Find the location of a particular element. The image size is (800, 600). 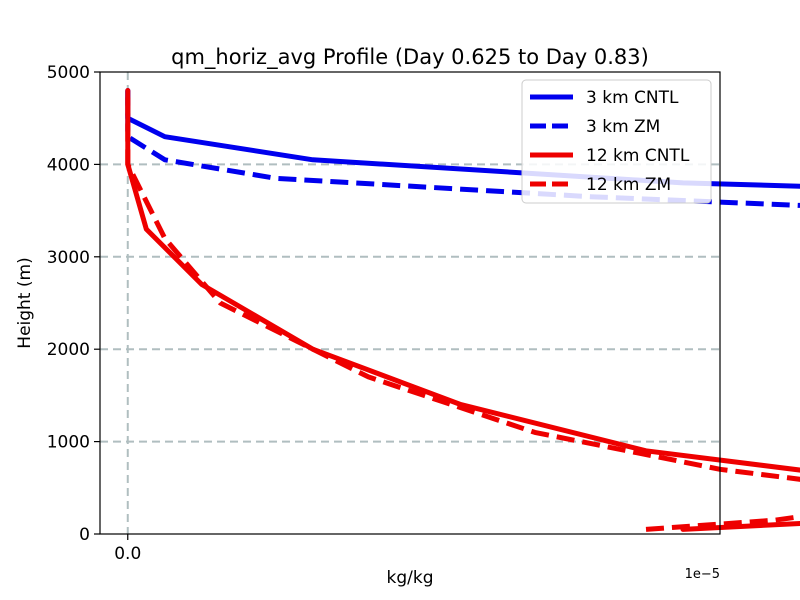

y-tick-label: 3000 is located at coordinates (68, 258).